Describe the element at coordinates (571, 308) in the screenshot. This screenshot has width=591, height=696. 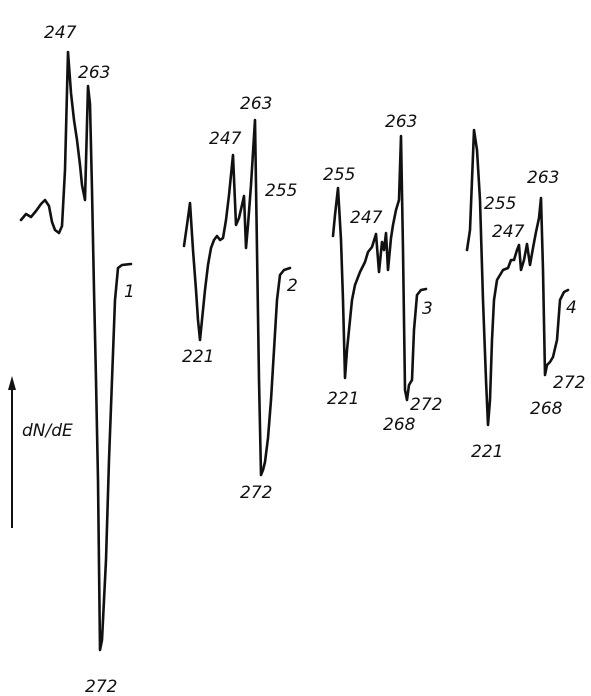
I see `series-label: 4` at that location.